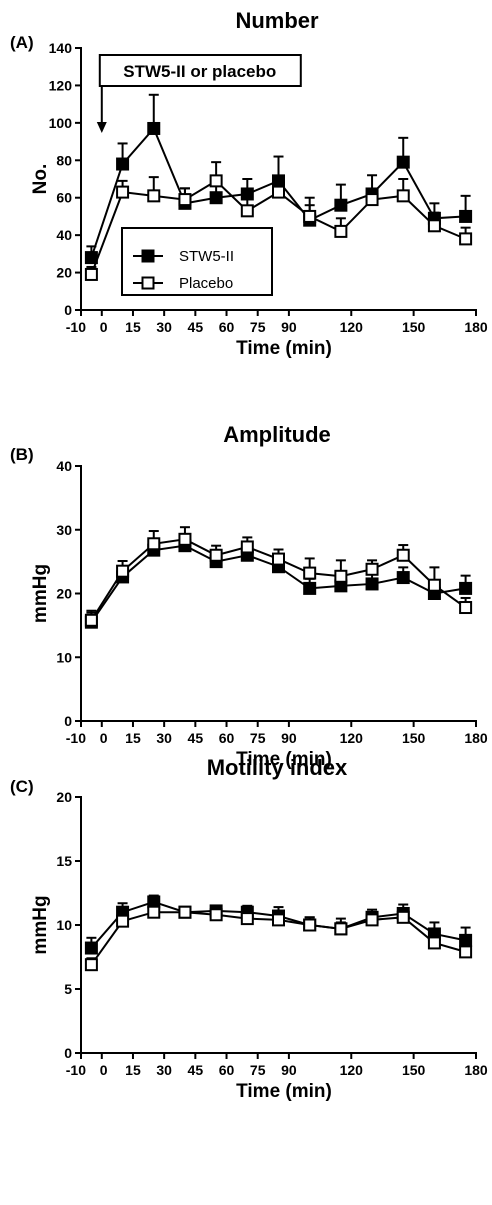 This screenshot has height=1205, width=492. What do you see at coordinates (64, 861) in the screenshot?
I see `y-tick-label: 15` at bounding box center [64, 861].